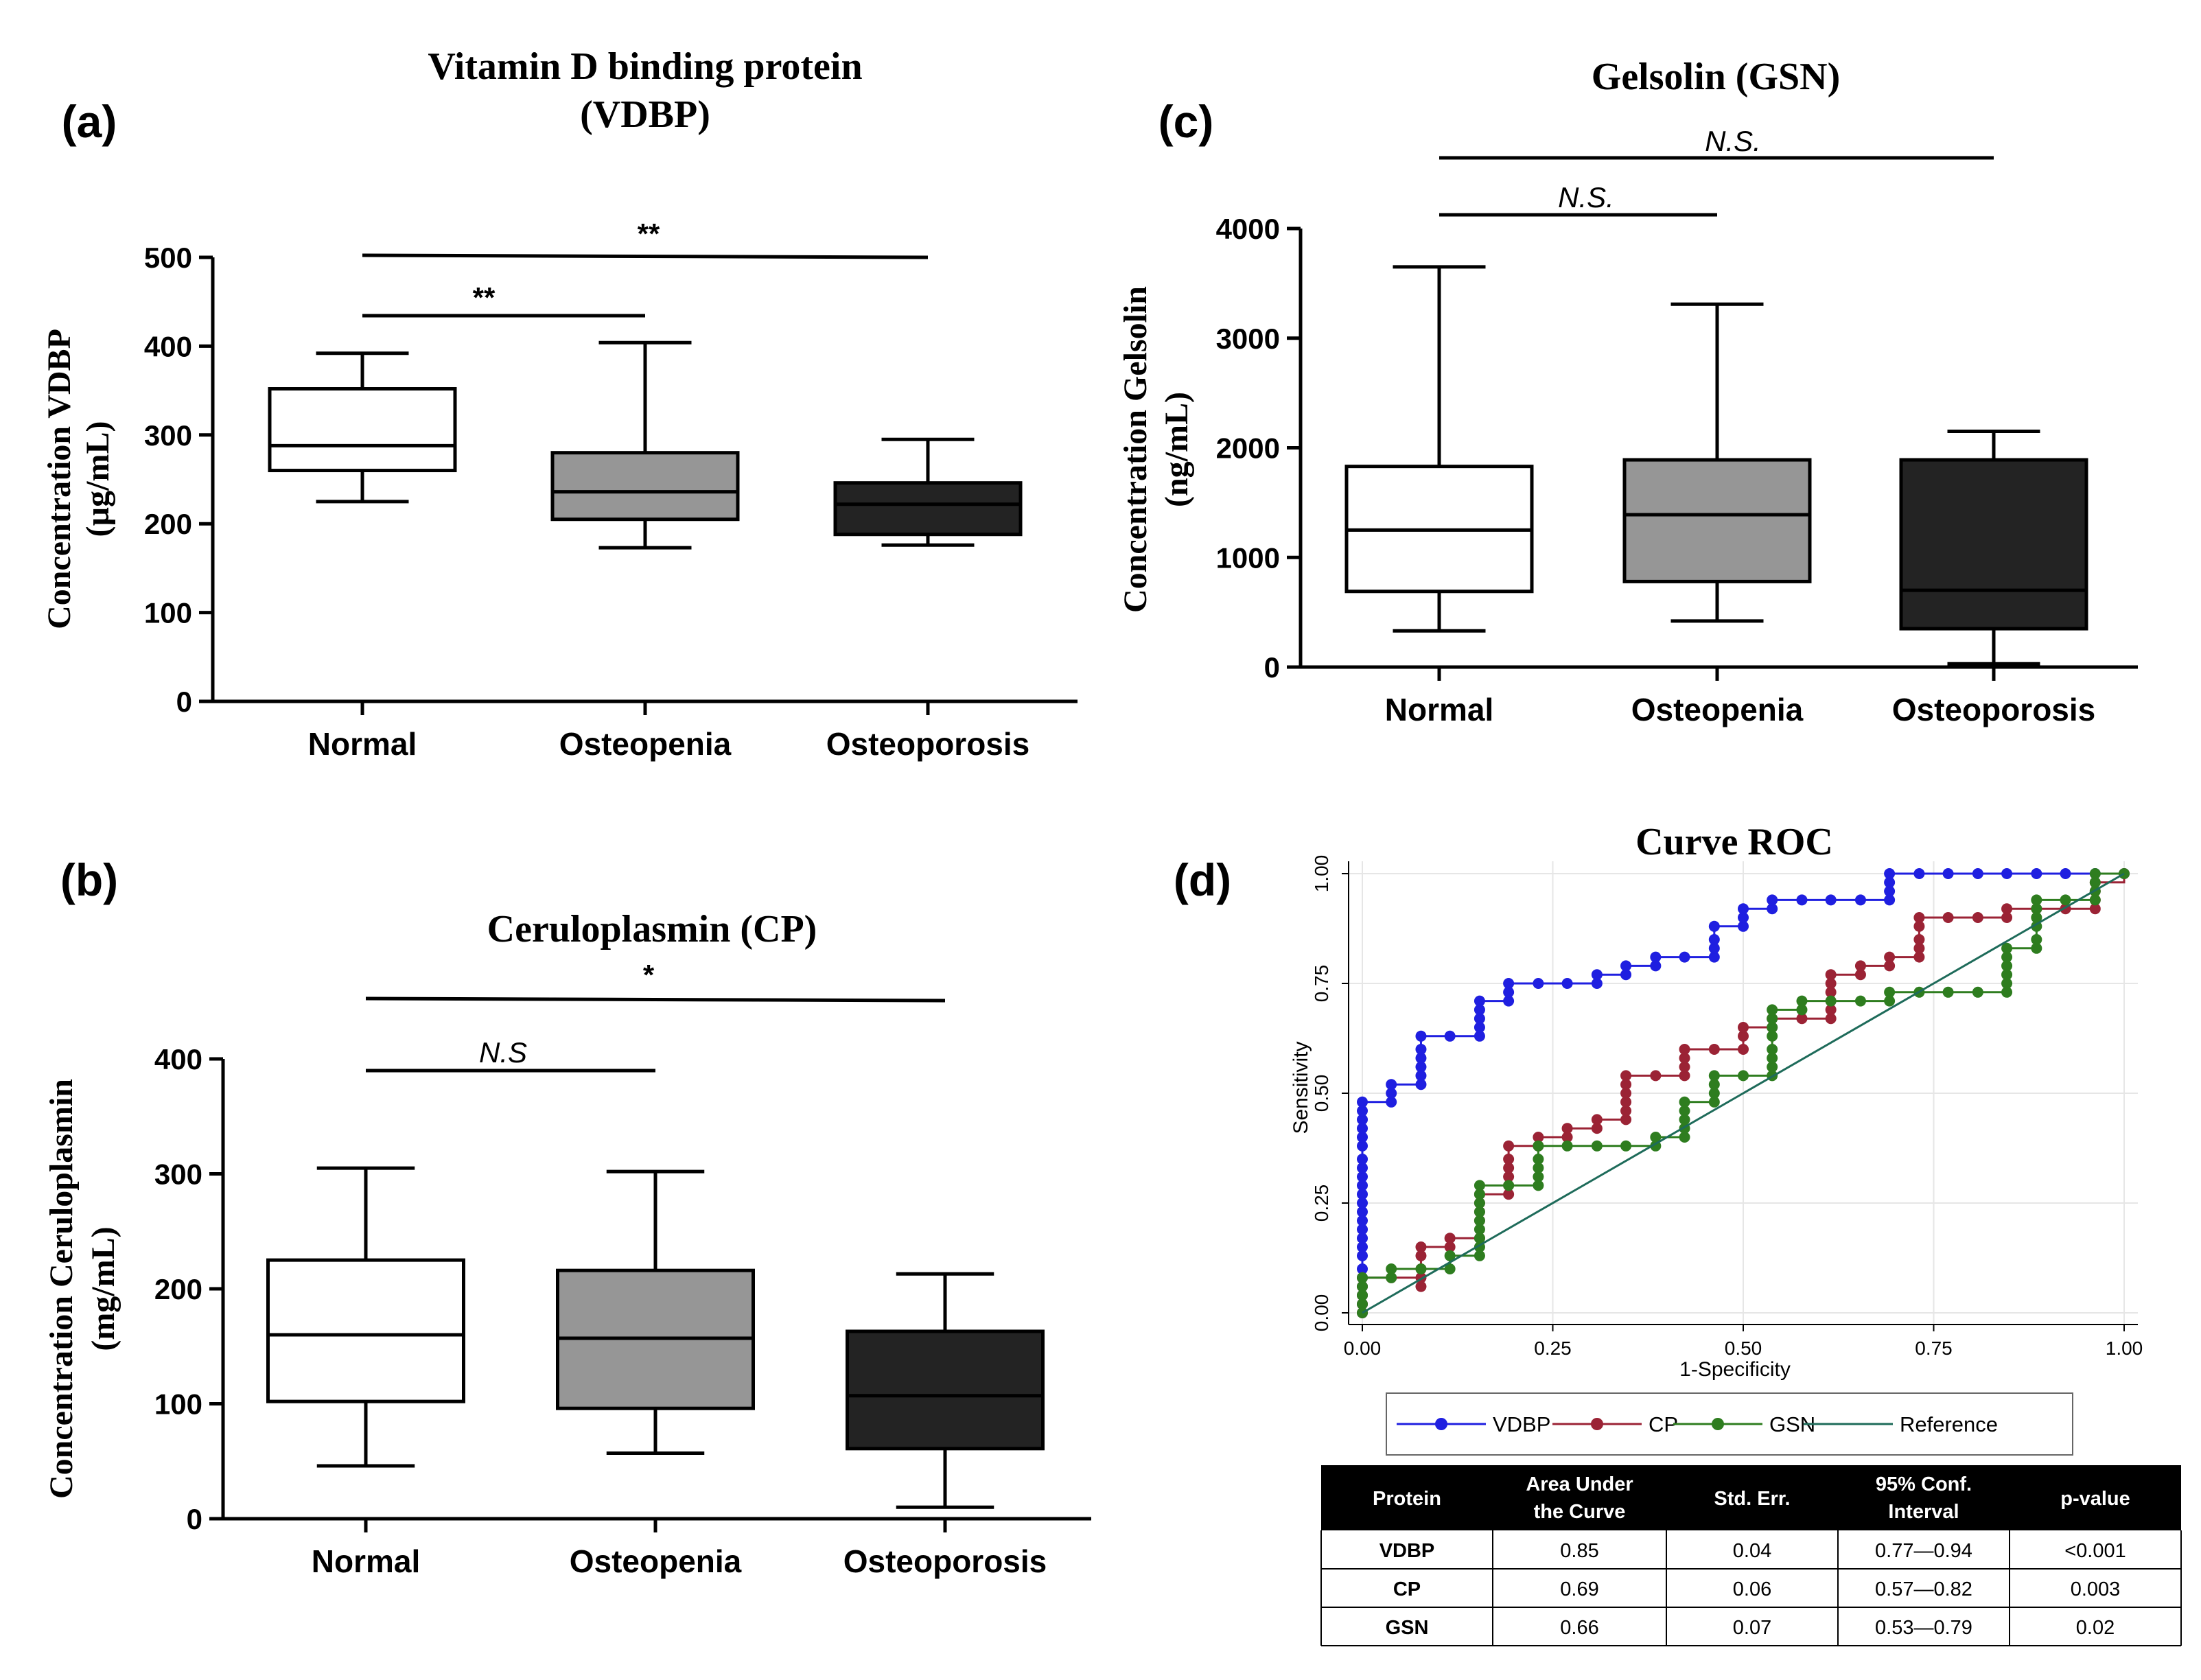 The height and width of the screenshot is (1680, 2201). What do you see at coordinates (1729, 1424) in the screenshot?
I see `roc-legend: VDBP CP GSN Reference` at bounding box center [1729, 1424].